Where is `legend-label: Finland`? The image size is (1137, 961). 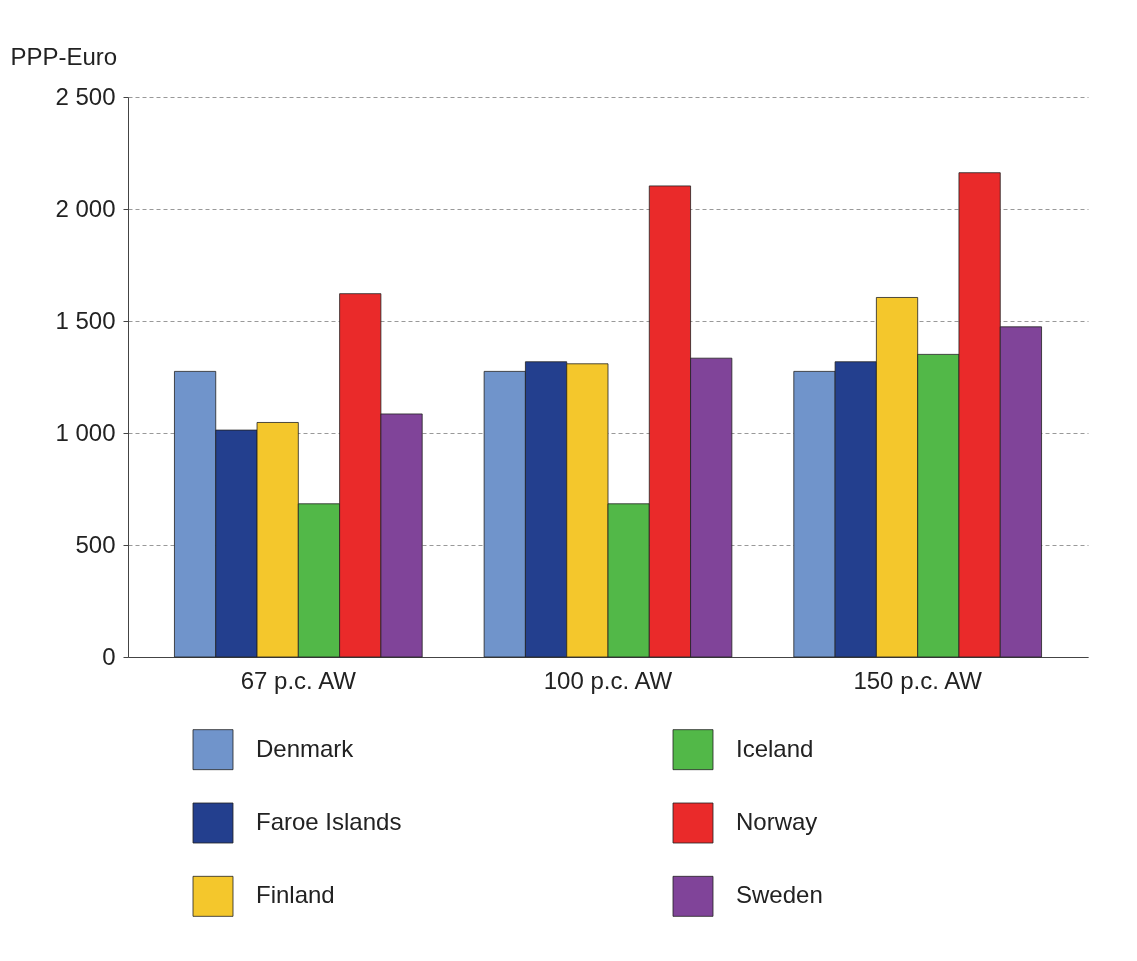
legend-label: Finland is located at coordinates (295, 895).